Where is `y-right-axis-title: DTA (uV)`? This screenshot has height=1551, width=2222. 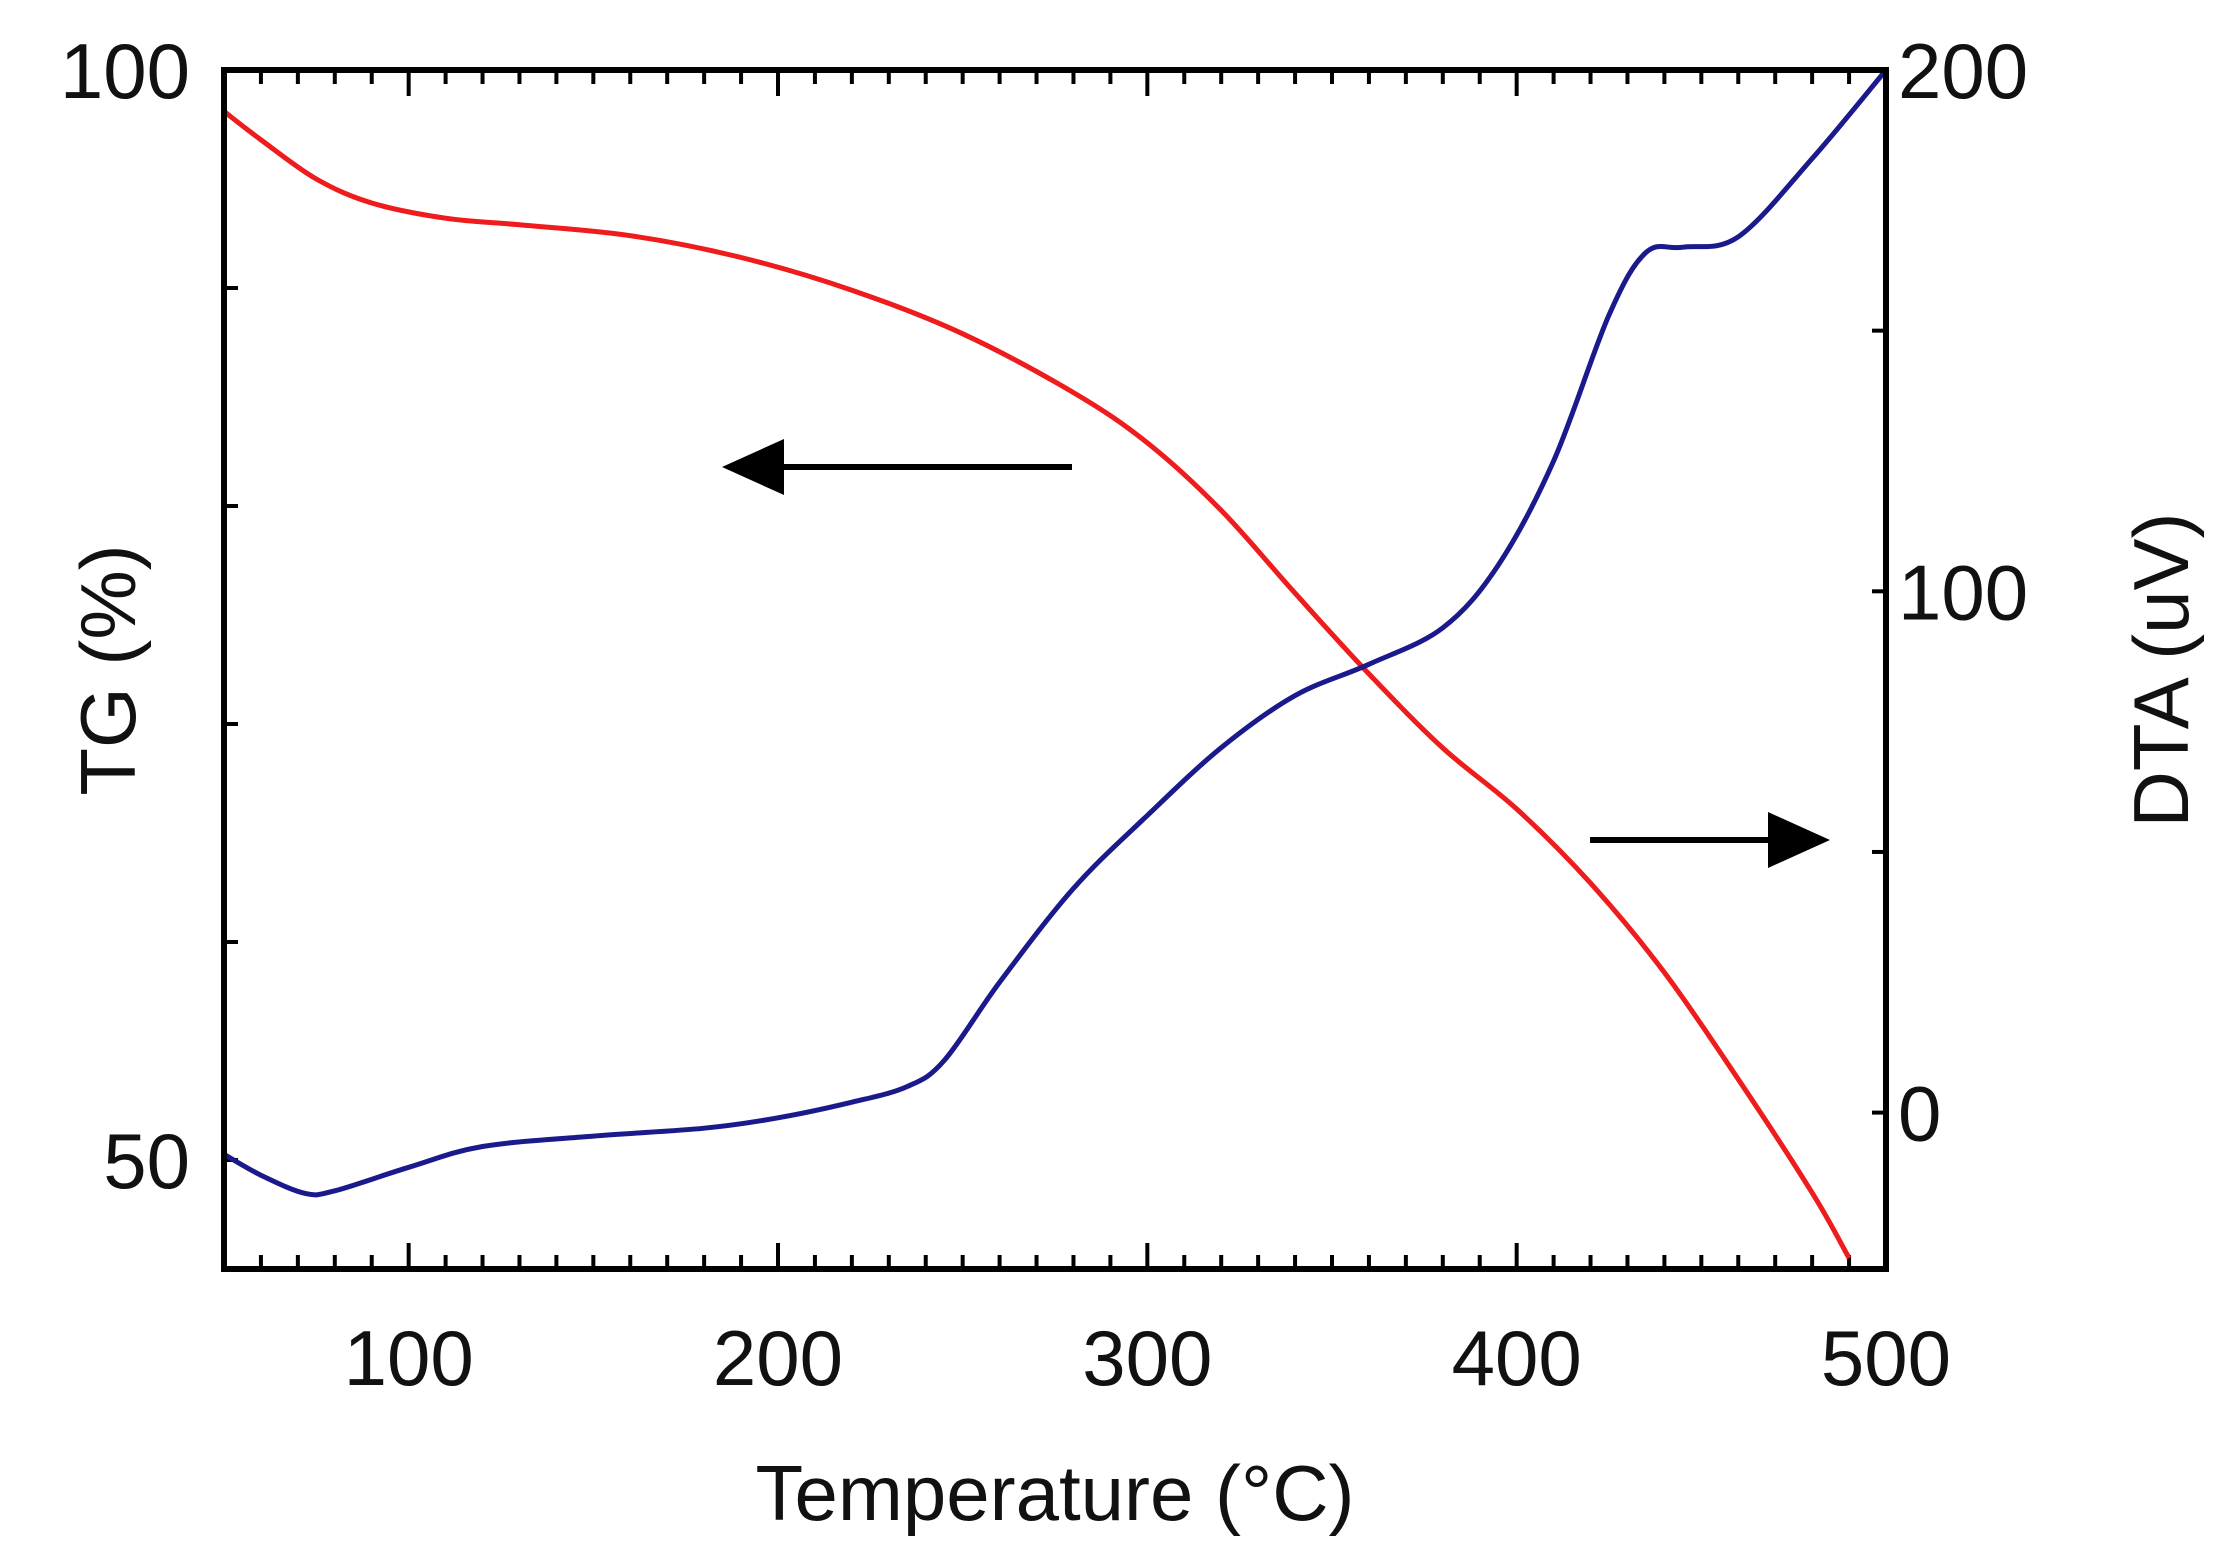
y-right-axis-title: DTA (uV) is located at coordinates (2161, 670).